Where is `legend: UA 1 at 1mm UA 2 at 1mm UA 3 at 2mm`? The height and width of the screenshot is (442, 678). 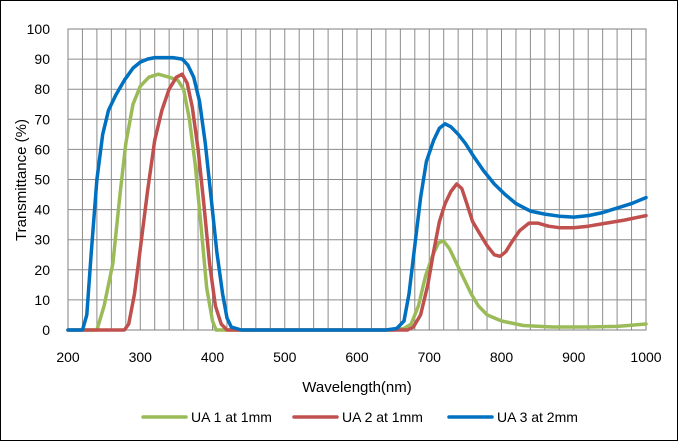
legend: UA 1 at 1mm UA 2 at 1mm UA 3 at 2mm is located at coordinates (359, 417).